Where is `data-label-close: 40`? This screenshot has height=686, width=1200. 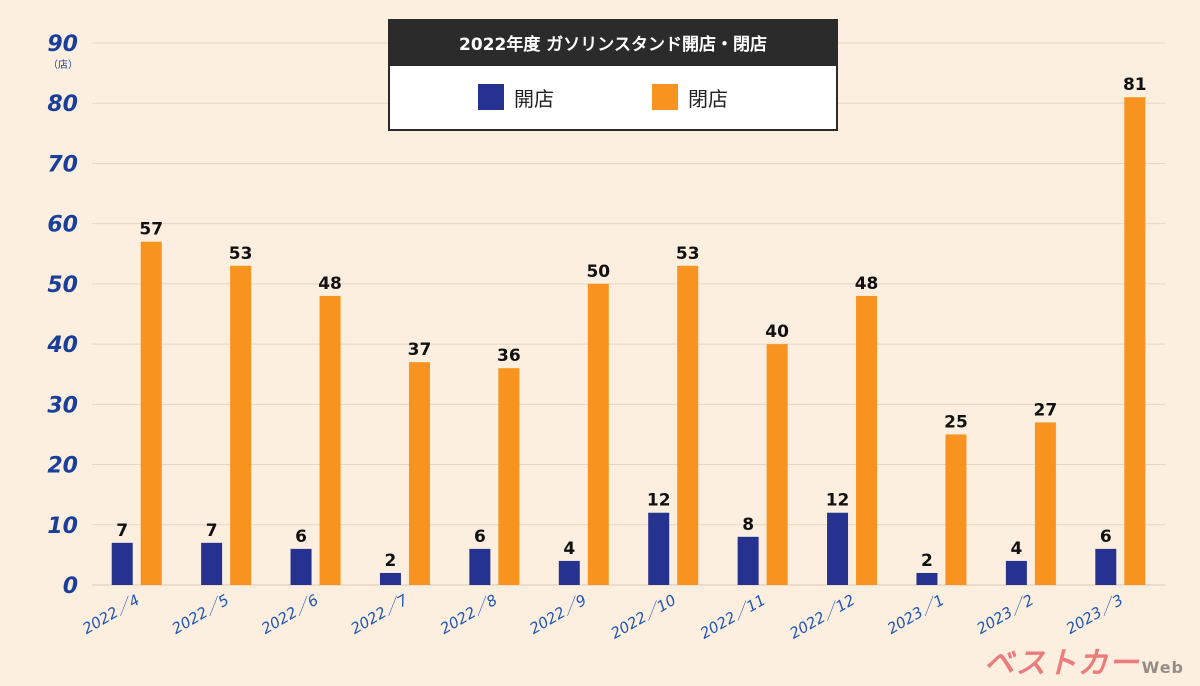
data-label-close: 40 is located at coordinates (777, 332).